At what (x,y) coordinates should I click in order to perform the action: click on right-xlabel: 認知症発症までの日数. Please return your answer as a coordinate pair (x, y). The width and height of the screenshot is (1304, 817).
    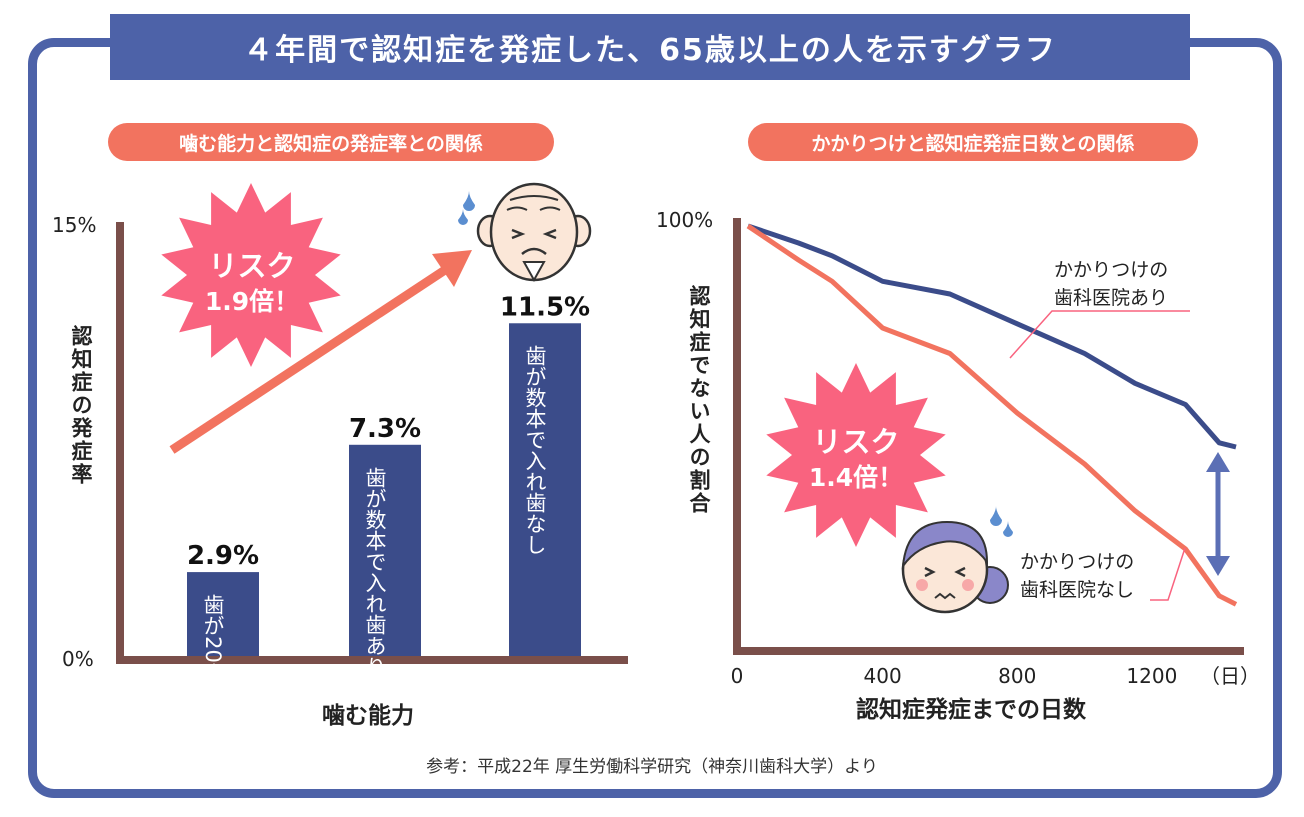
    Looking at the image, I should click on (971, 710).